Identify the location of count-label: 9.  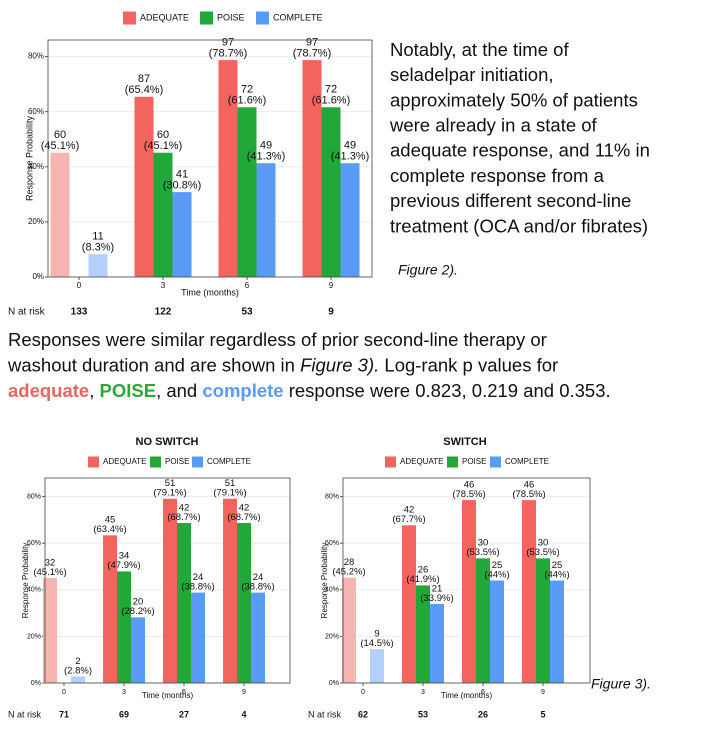
(376, 634).